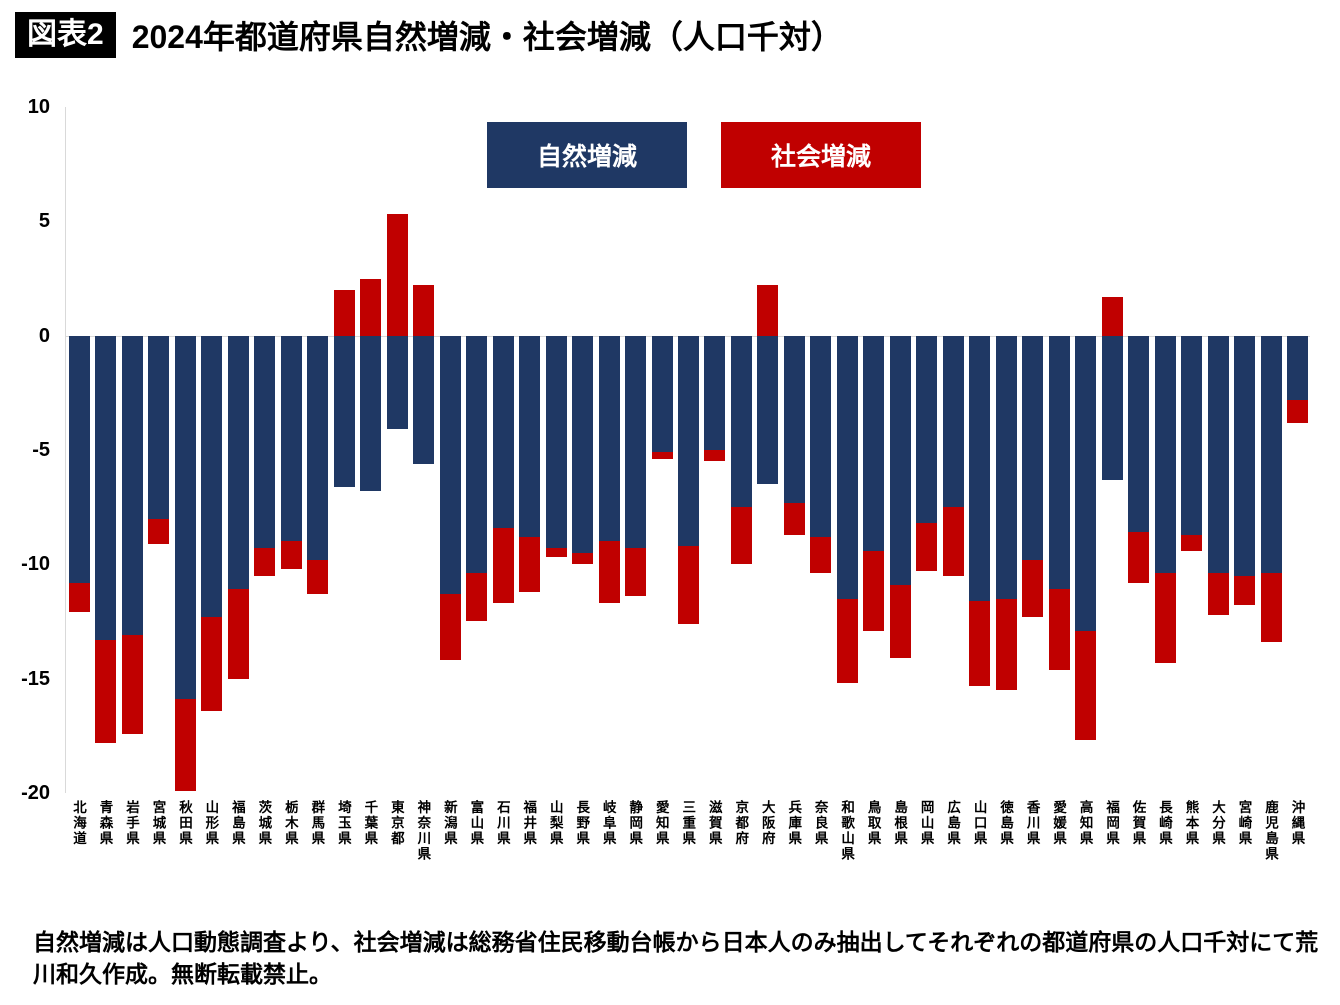 This screenshot has width=1340, height=1005. Describe the element at coordinates (555, 823) in the screenshot. I see `prefecture-name: 山梨県` at that location.